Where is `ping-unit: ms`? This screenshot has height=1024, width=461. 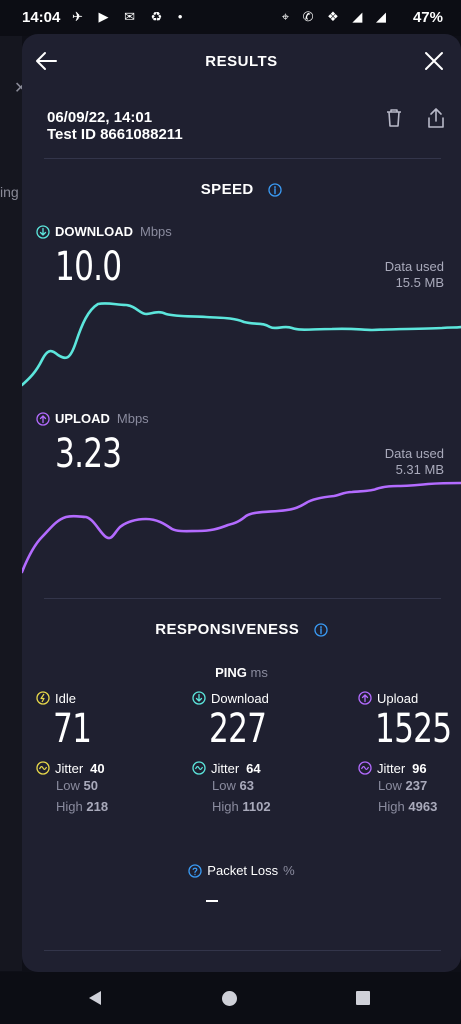
ping-unit: ms is located at coordinates (259, 672).